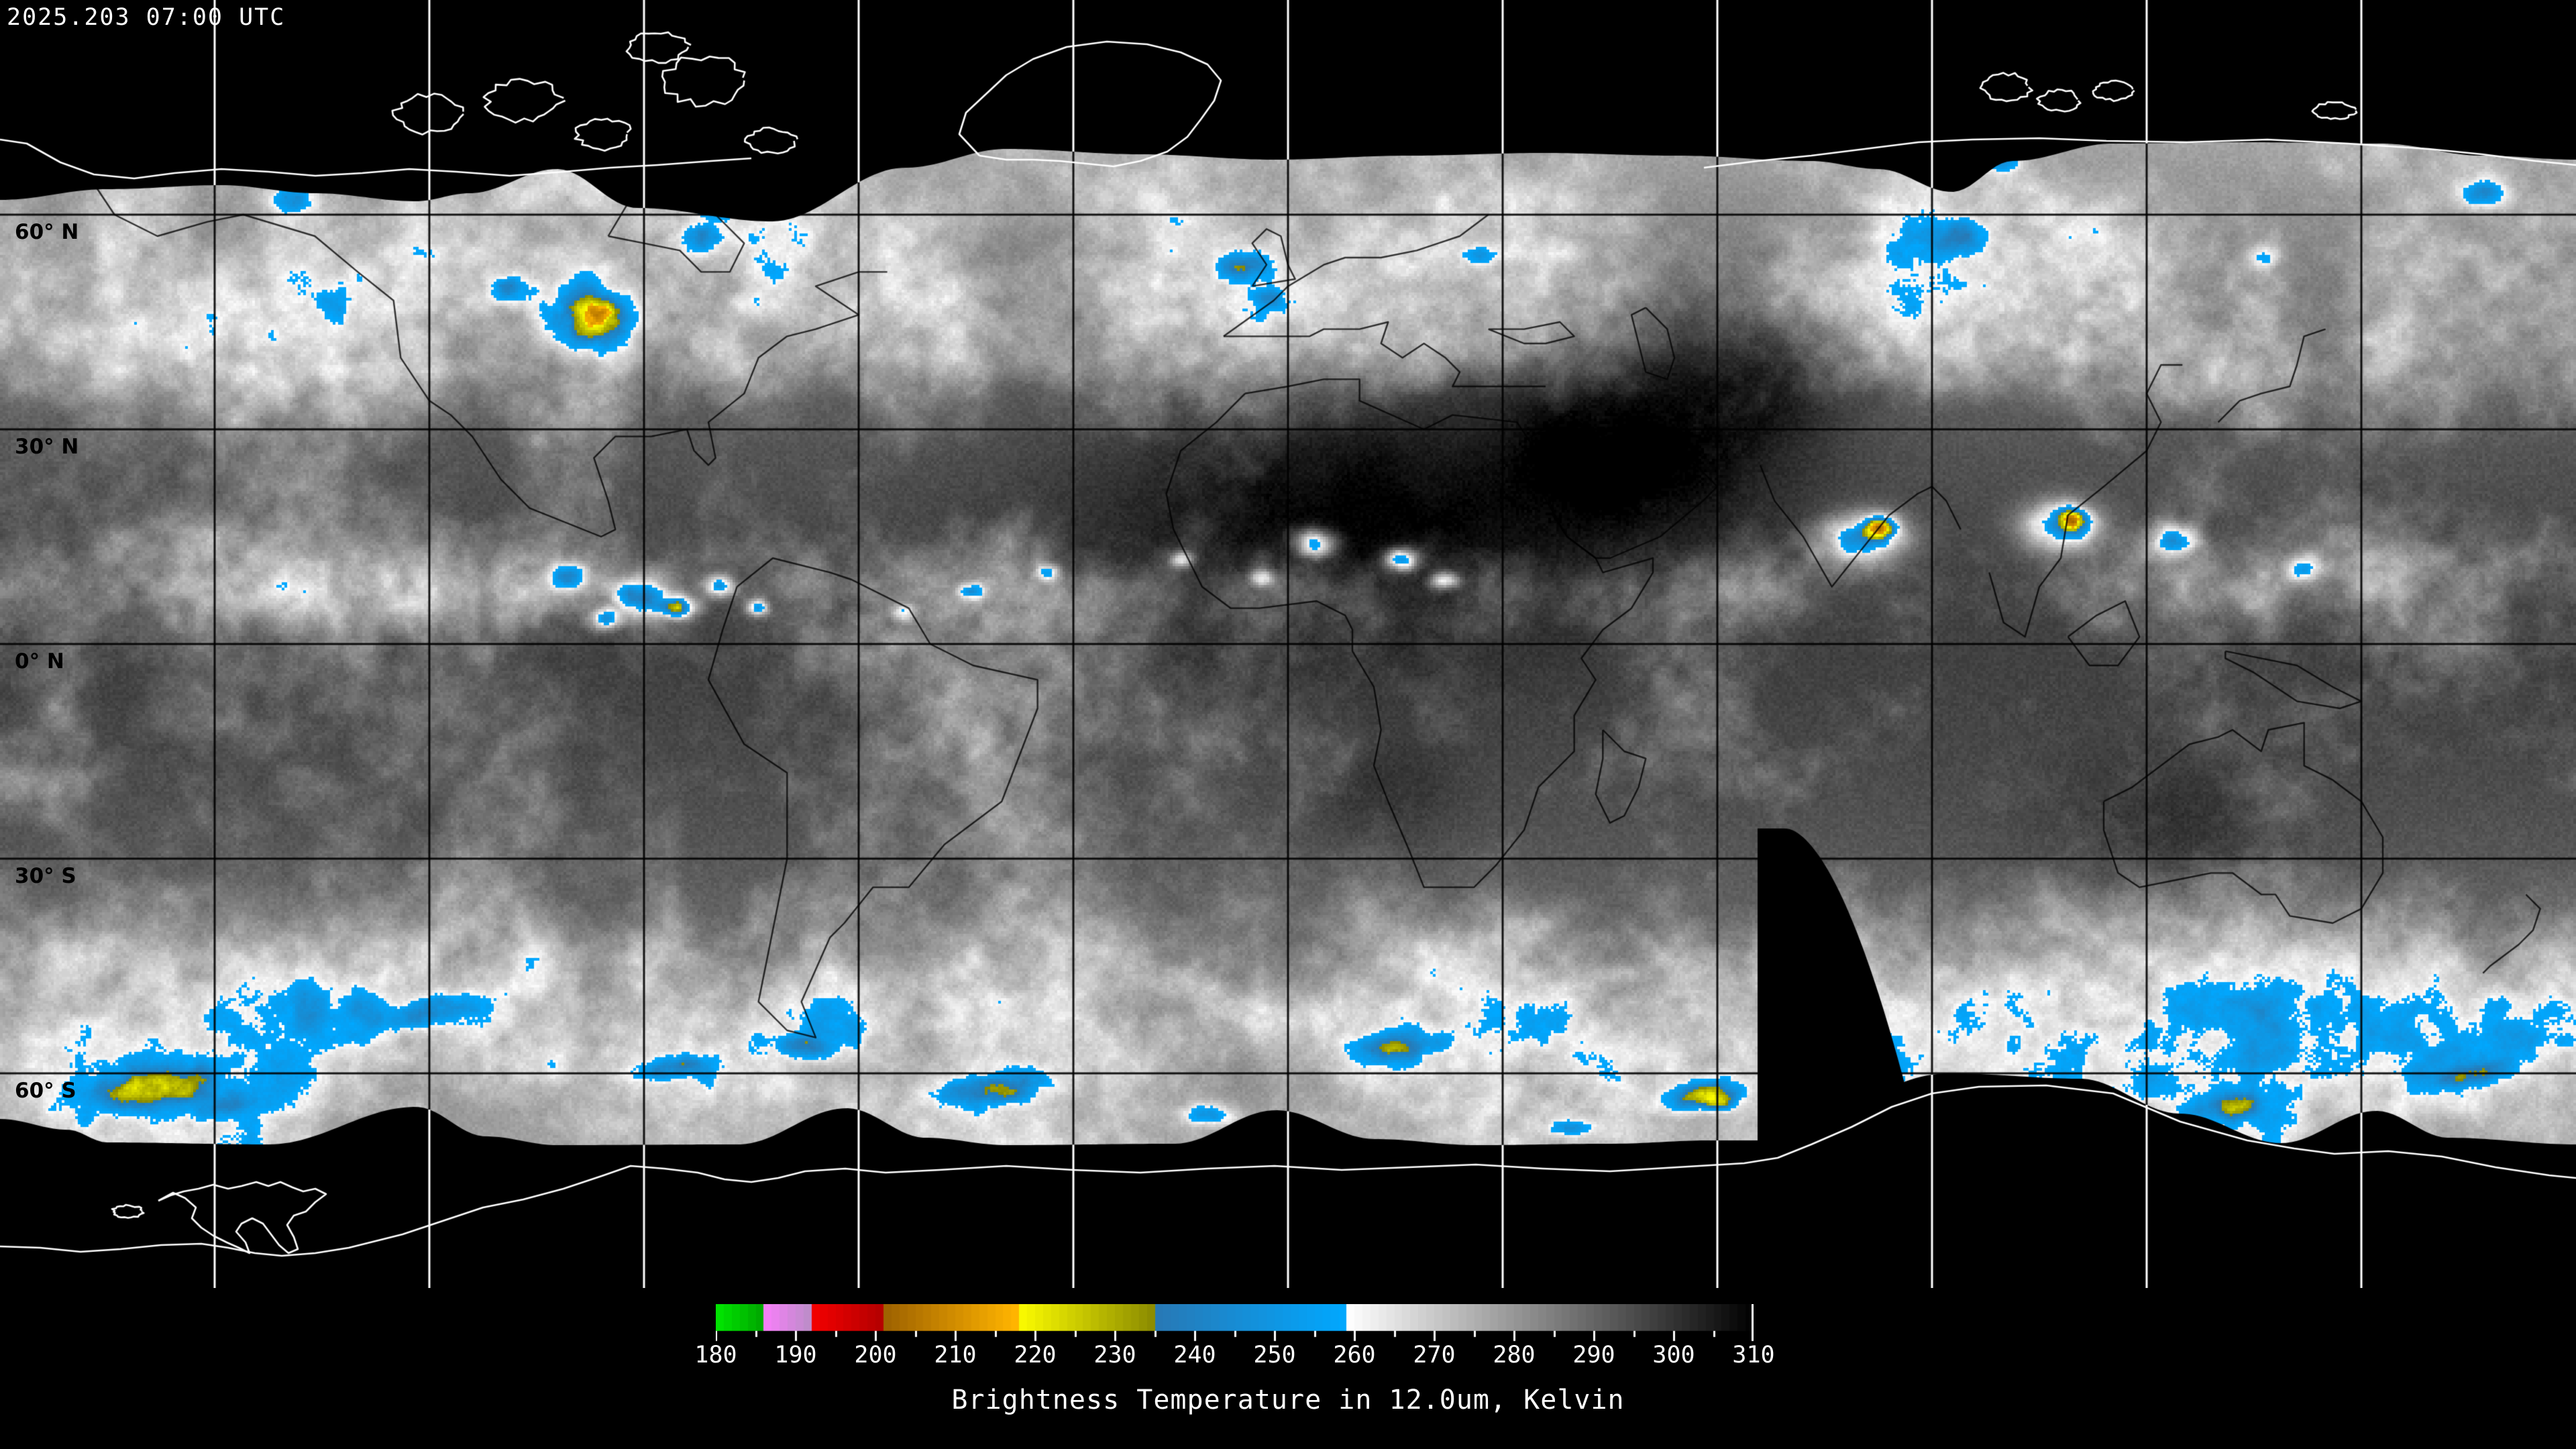 This screenshot has width=2576, height=1449. I want to click on latitude-label-60S: 60° S, so click(45, 1091).